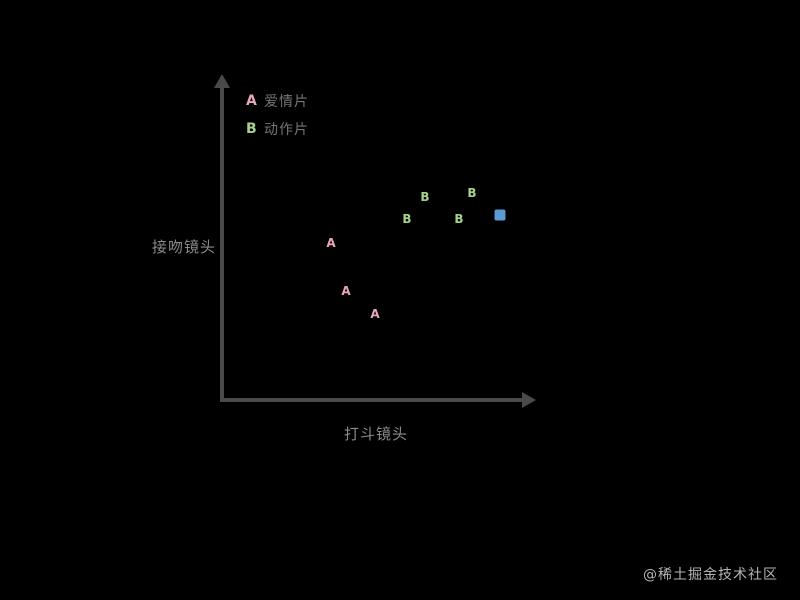 The height and width of the screenshot is (600, 800). I want to click on y-axis-label: 接吻镜头, so click(184, 247).